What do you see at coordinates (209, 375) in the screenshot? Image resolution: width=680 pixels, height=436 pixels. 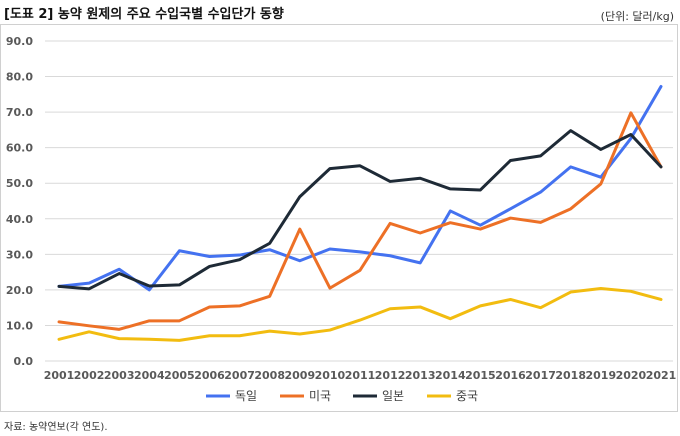 I see `x-tick-label: 2006` at bounding box center [209, 375].